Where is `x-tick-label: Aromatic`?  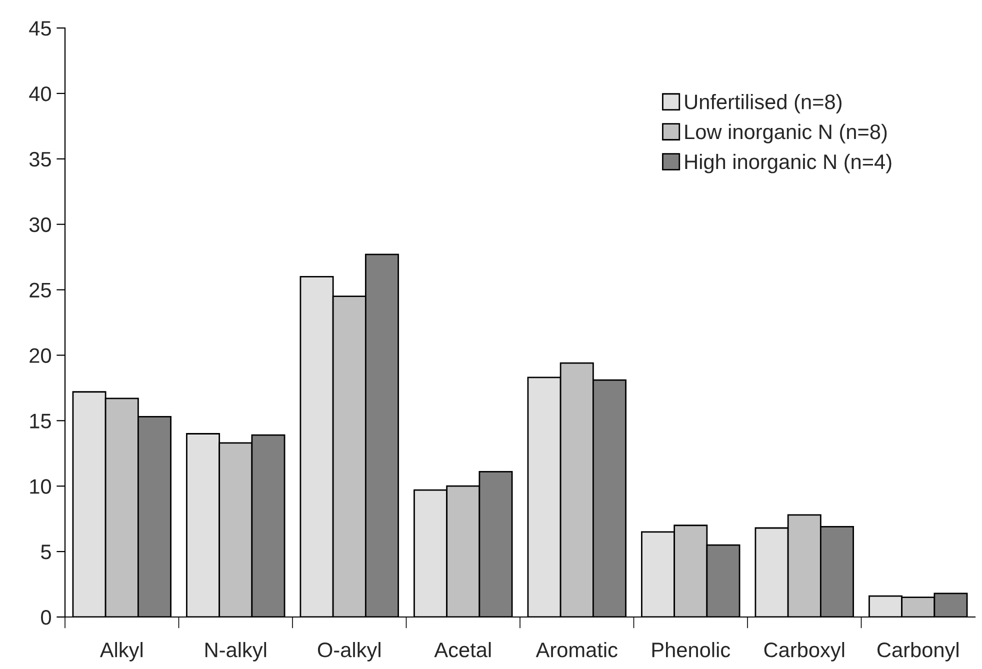
x-tick-label: Aromatic is located at coordinates (577, 650).